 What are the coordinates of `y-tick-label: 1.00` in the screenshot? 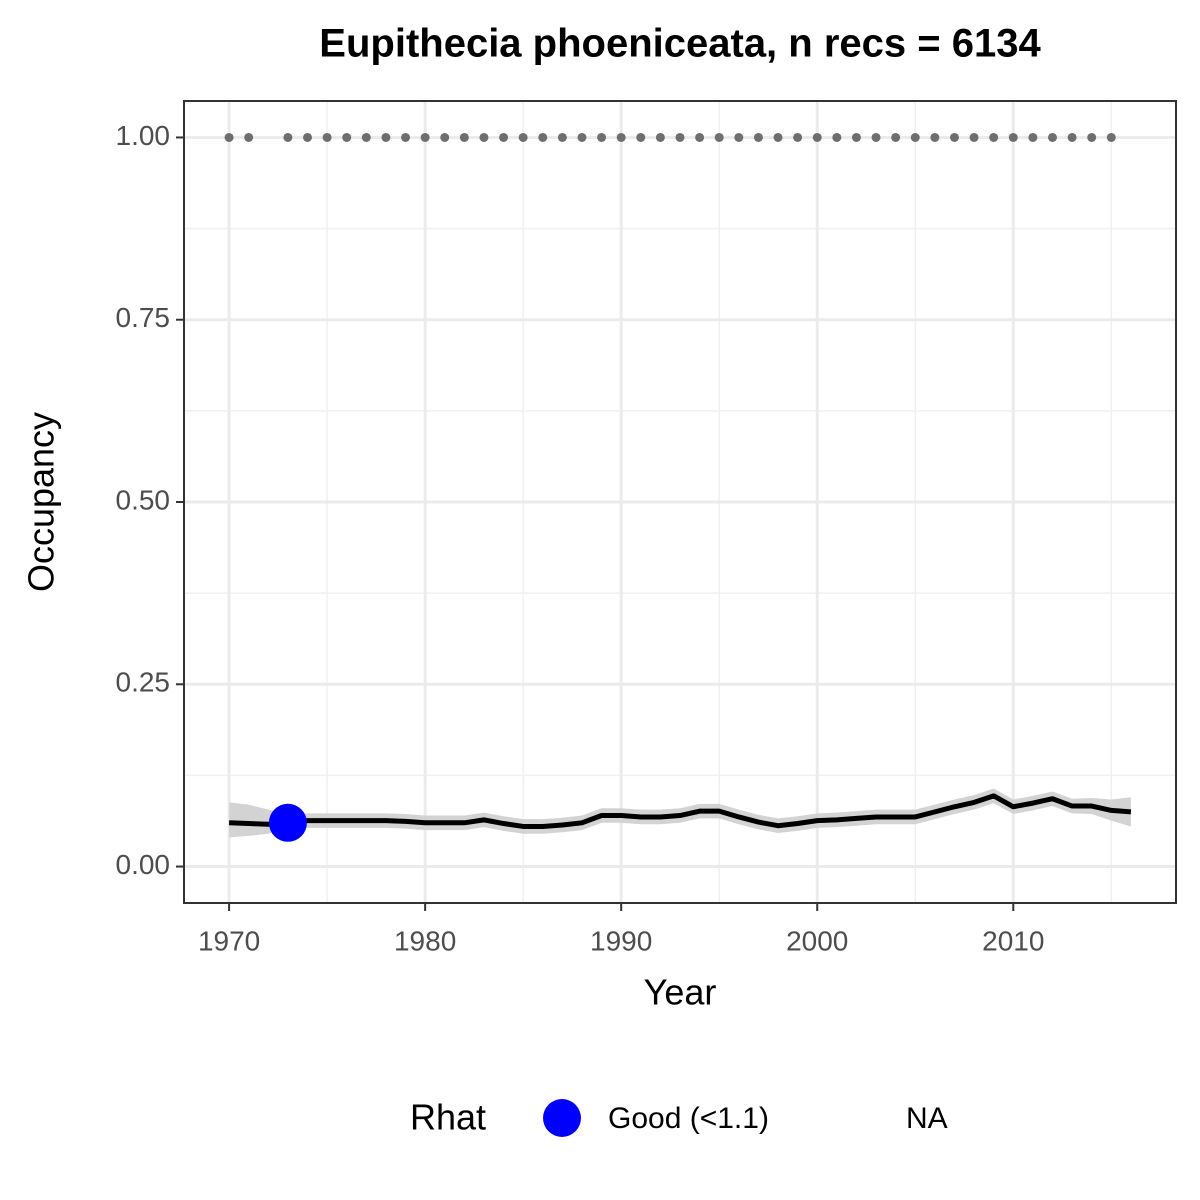 It's located at (143, 135).